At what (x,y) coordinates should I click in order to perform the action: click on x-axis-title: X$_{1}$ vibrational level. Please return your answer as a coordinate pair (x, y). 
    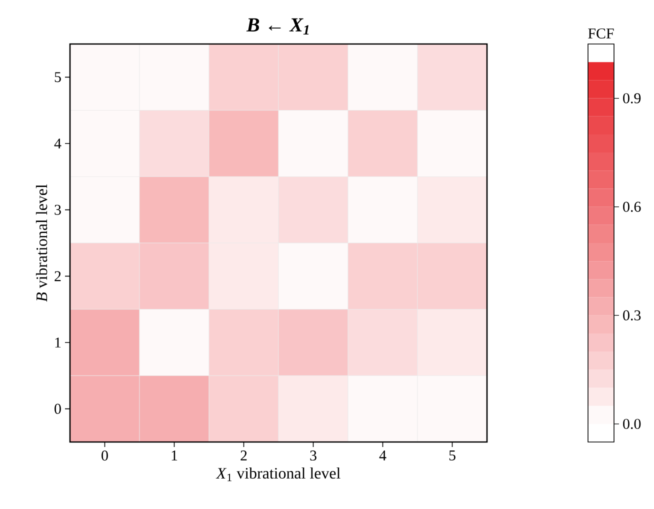
    Looking at the image, I should click on (278, 474).